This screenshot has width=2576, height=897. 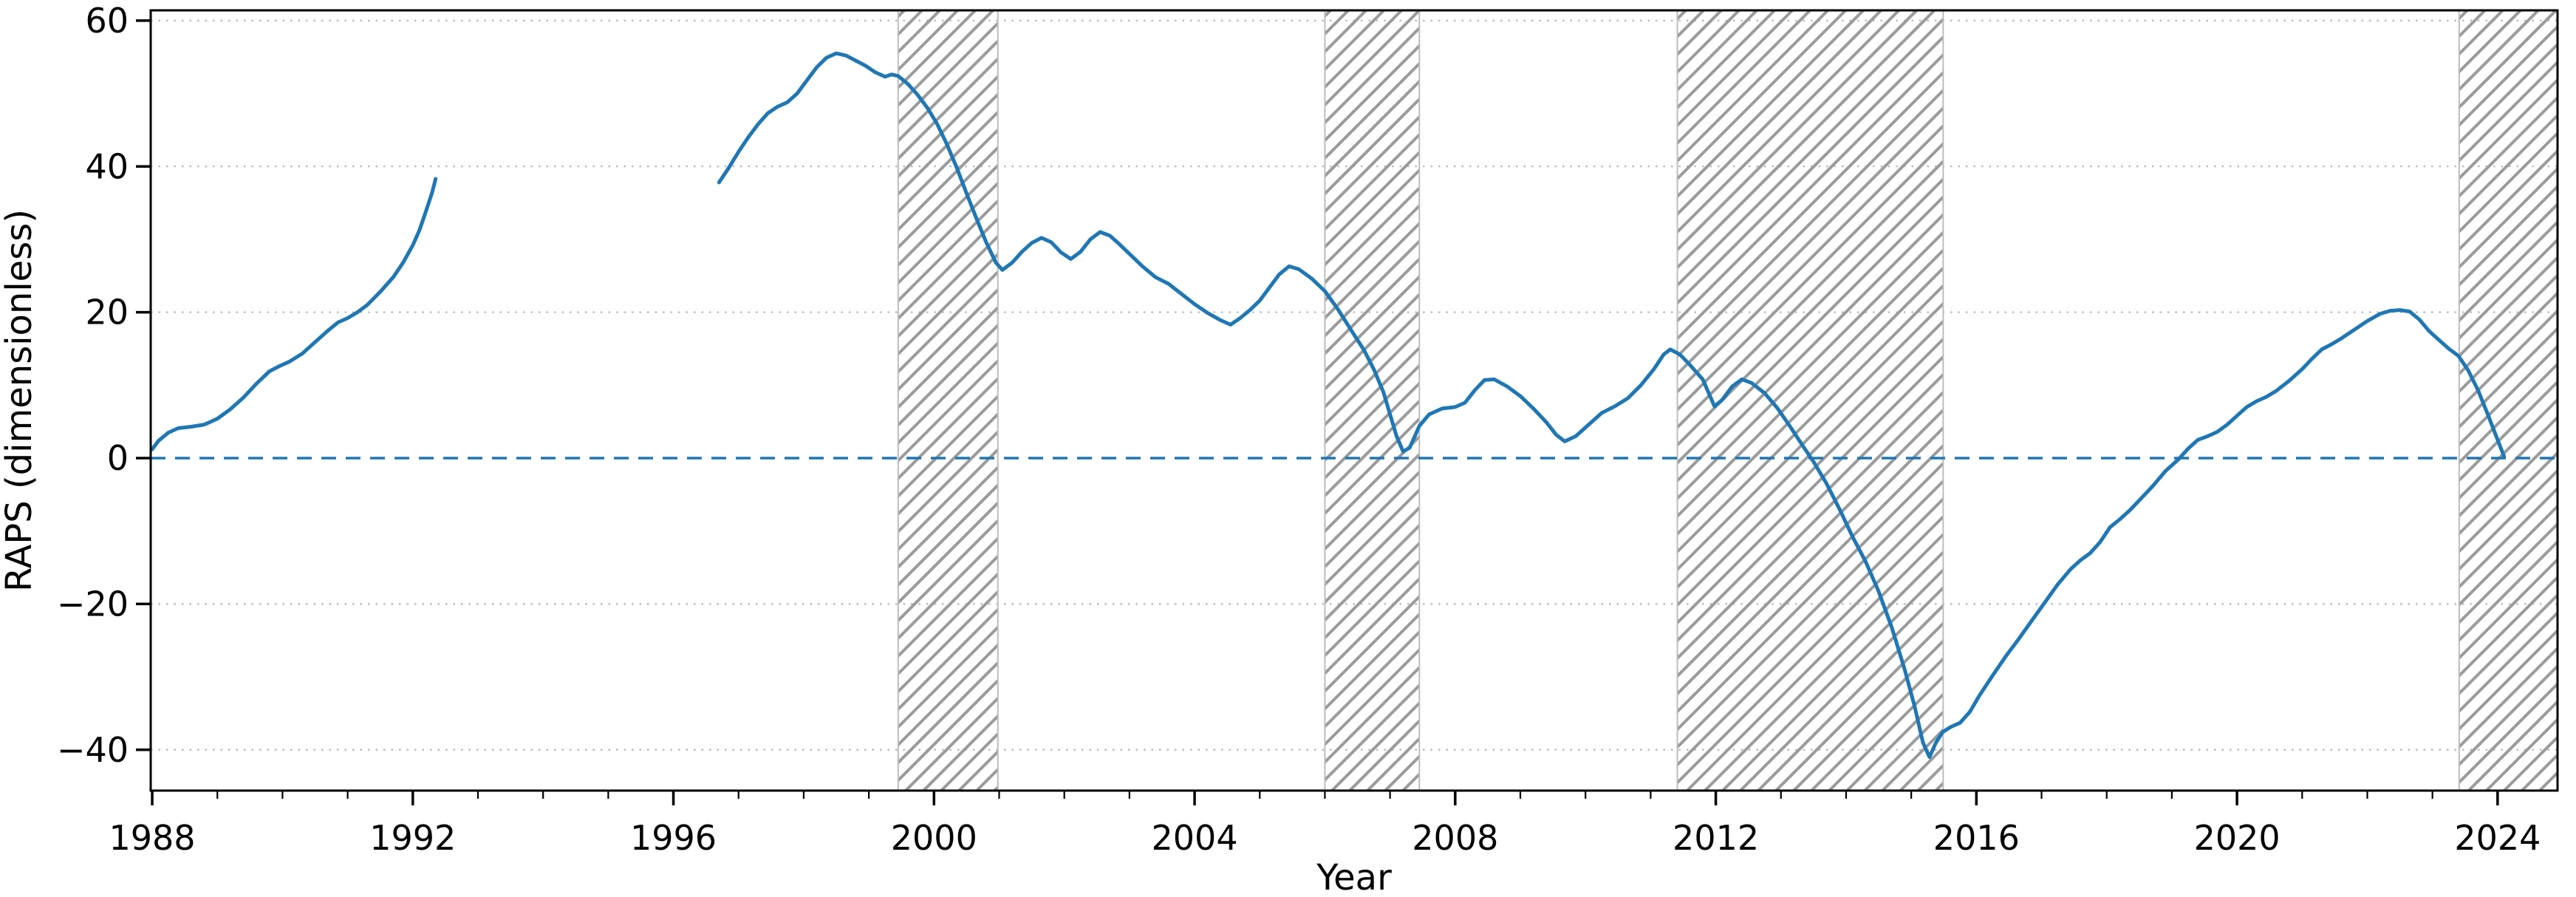 I want to click on x-tick-label-1988: 1988, so click(x=152, y=838).